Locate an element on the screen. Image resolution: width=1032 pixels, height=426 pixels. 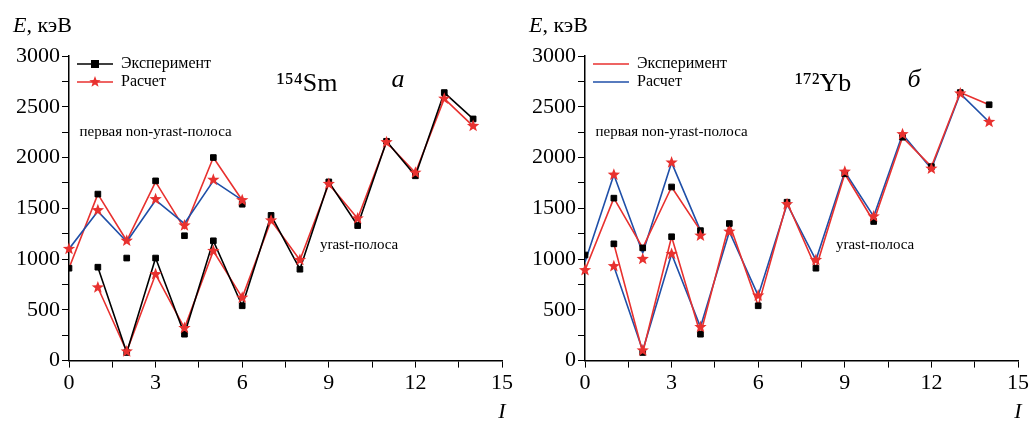
annotation: б is located at coordinates (914, 79).